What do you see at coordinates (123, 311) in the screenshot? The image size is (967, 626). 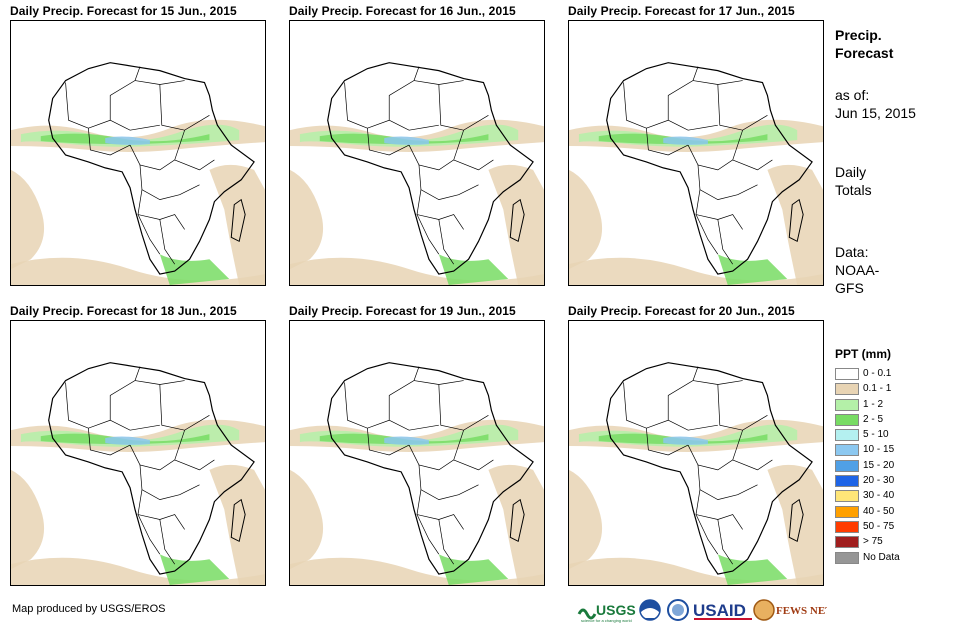 I see `panel-title: Daily Precip. Forecast for 18 Jun., 2015` at bounding box center [123, 311].